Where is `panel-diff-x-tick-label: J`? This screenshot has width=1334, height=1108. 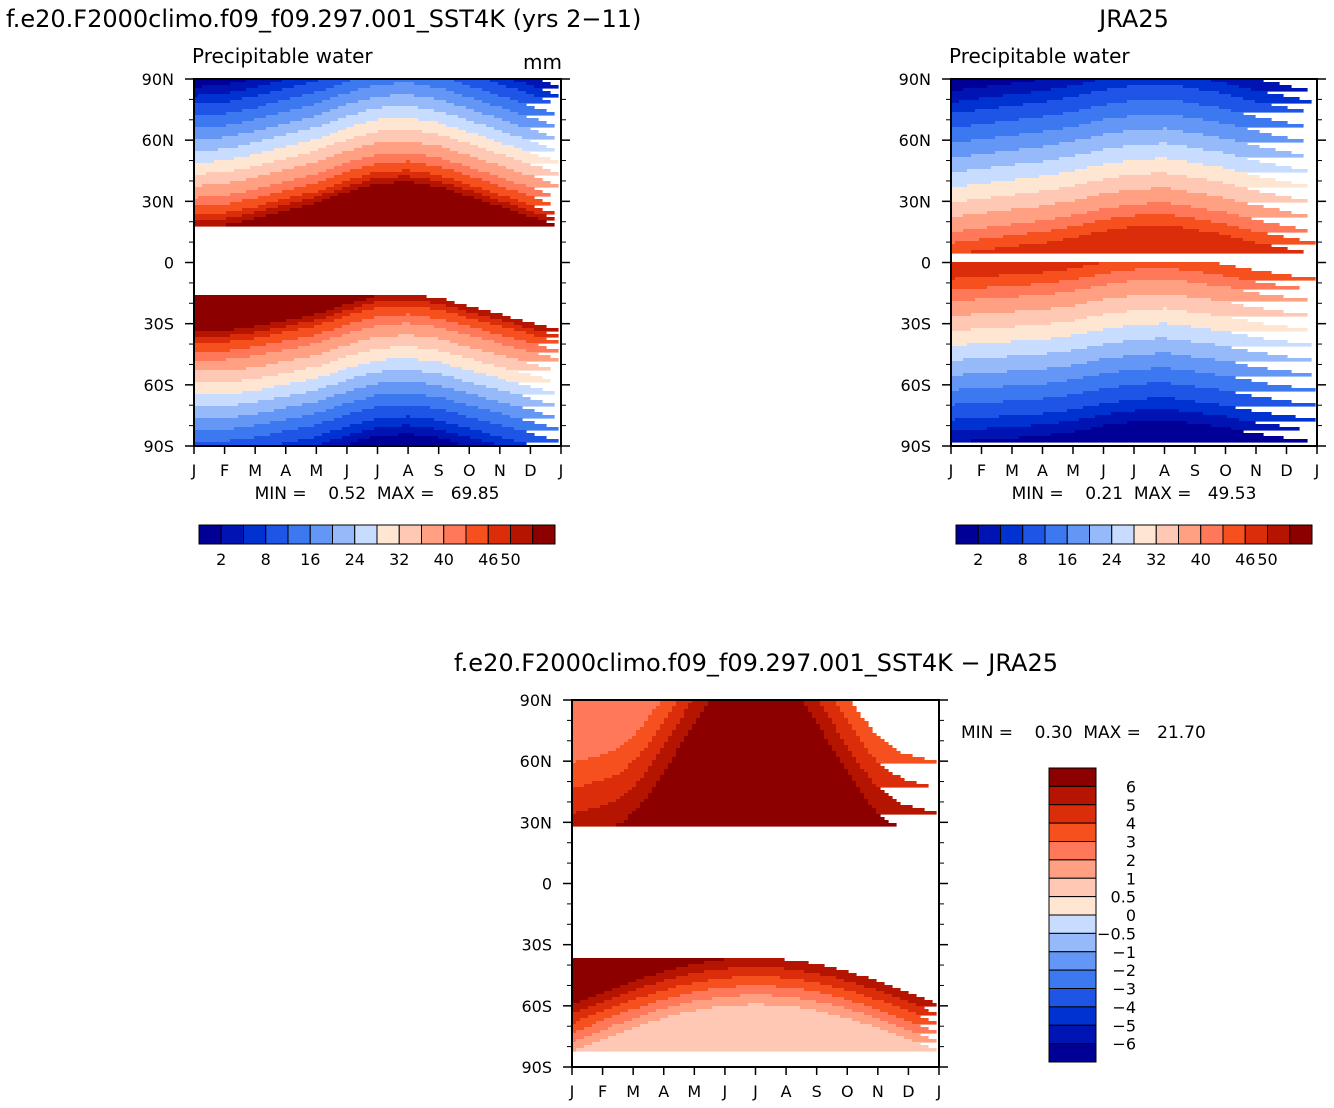 panel-diff-x-tick-label: J is located at coordinates (755, 1091).